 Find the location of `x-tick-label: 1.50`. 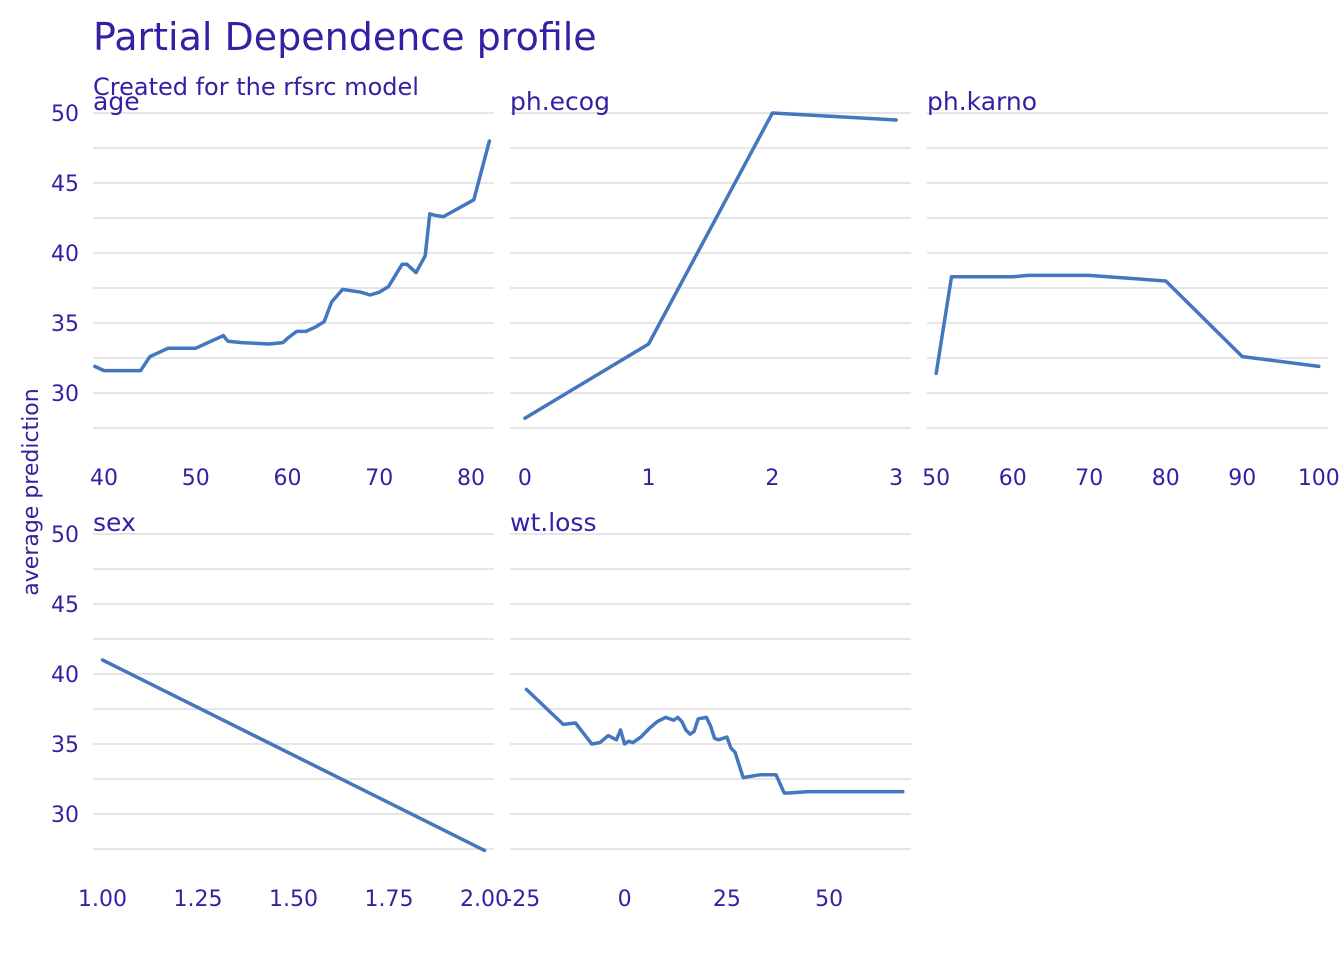

x-tick-label: 1.50 is located at coordinates (293, 899).